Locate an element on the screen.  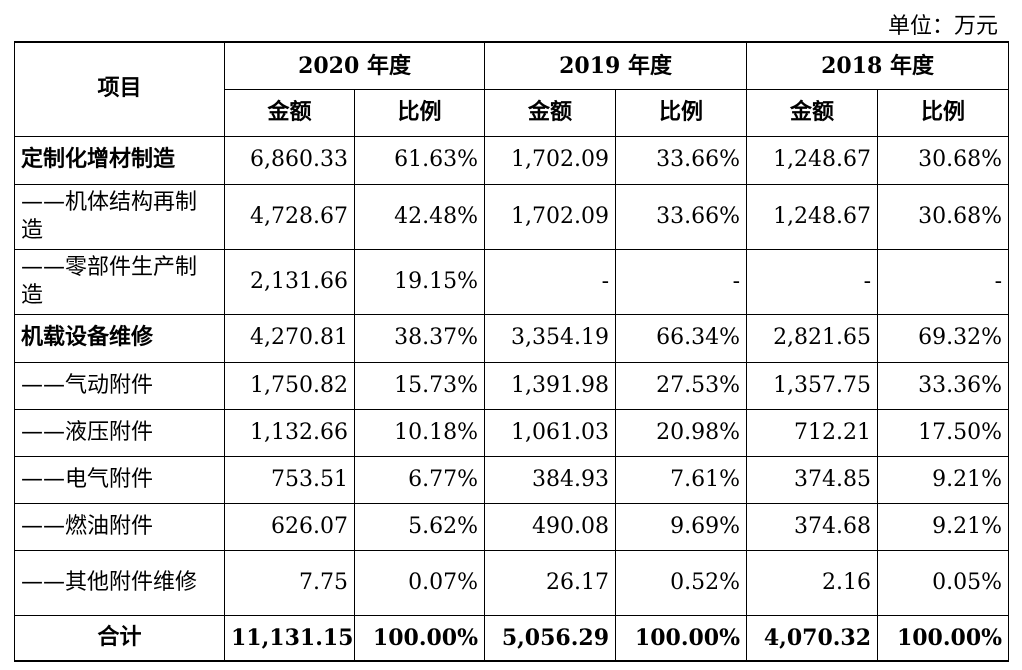
header-year-2019: 2019 年度 is located at coordinates (616, 65).